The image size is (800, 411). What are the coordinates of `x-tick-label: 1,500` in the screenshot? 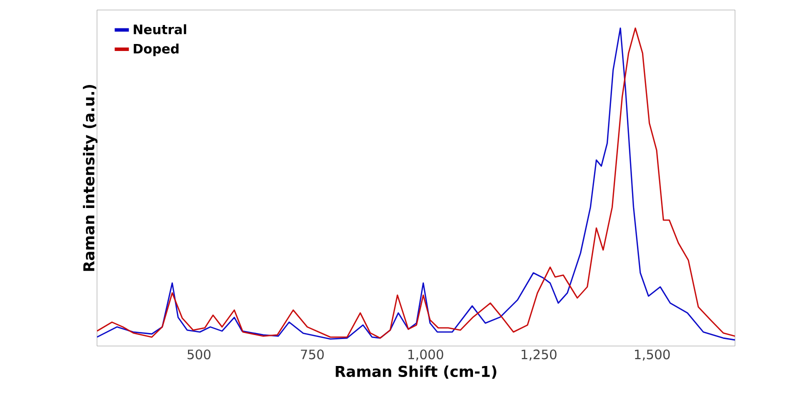 It's located at (652, 355).